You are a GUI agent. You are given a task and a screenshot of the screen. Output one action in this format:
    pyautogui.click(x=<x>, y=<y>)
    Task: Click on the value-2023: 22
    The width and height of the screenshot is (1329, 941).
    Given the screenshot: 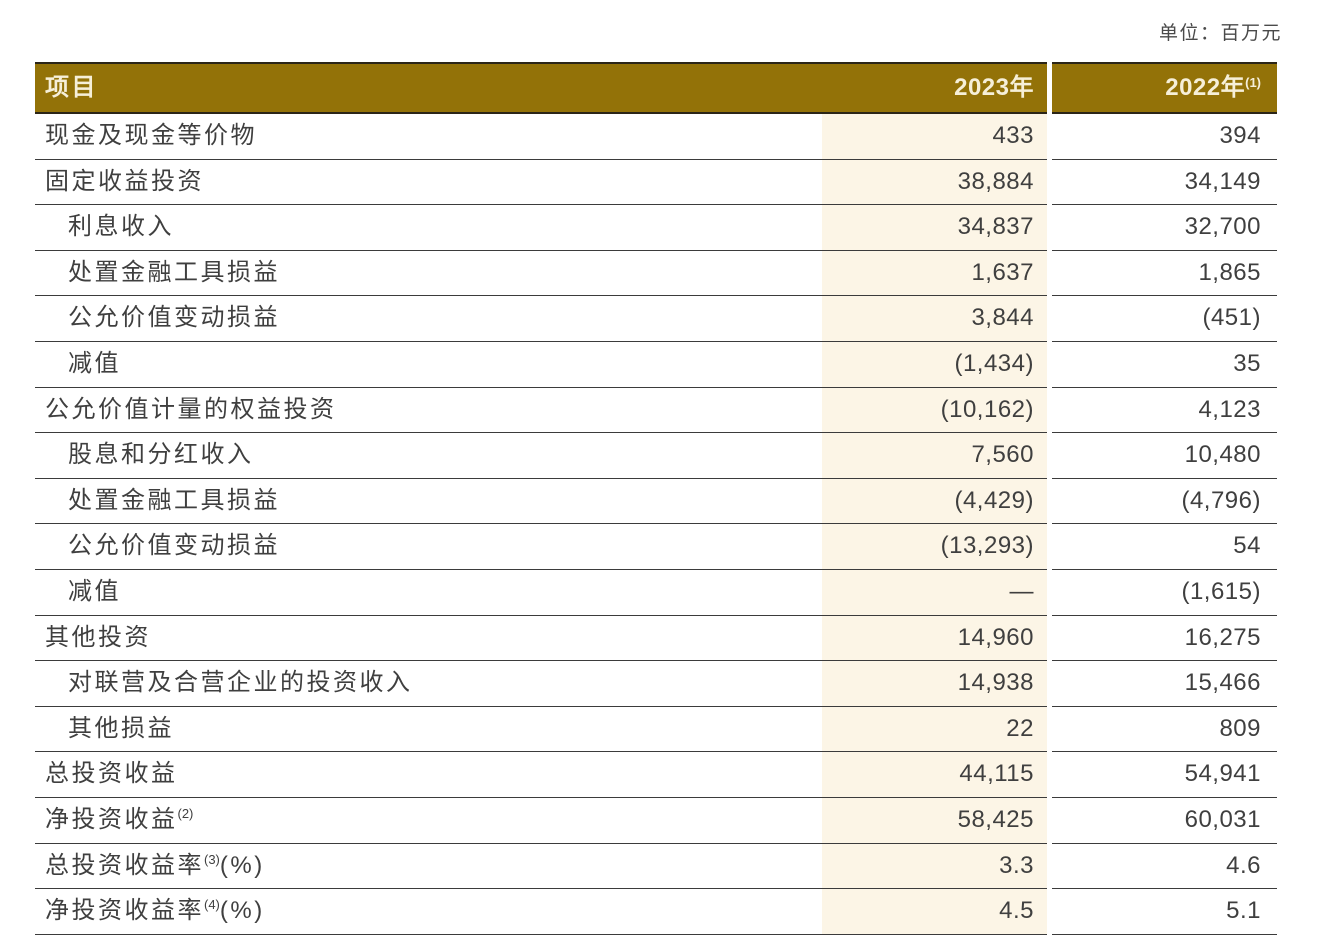 What is the action you would take?
    pyautogui.click(x=934, y=729)
    